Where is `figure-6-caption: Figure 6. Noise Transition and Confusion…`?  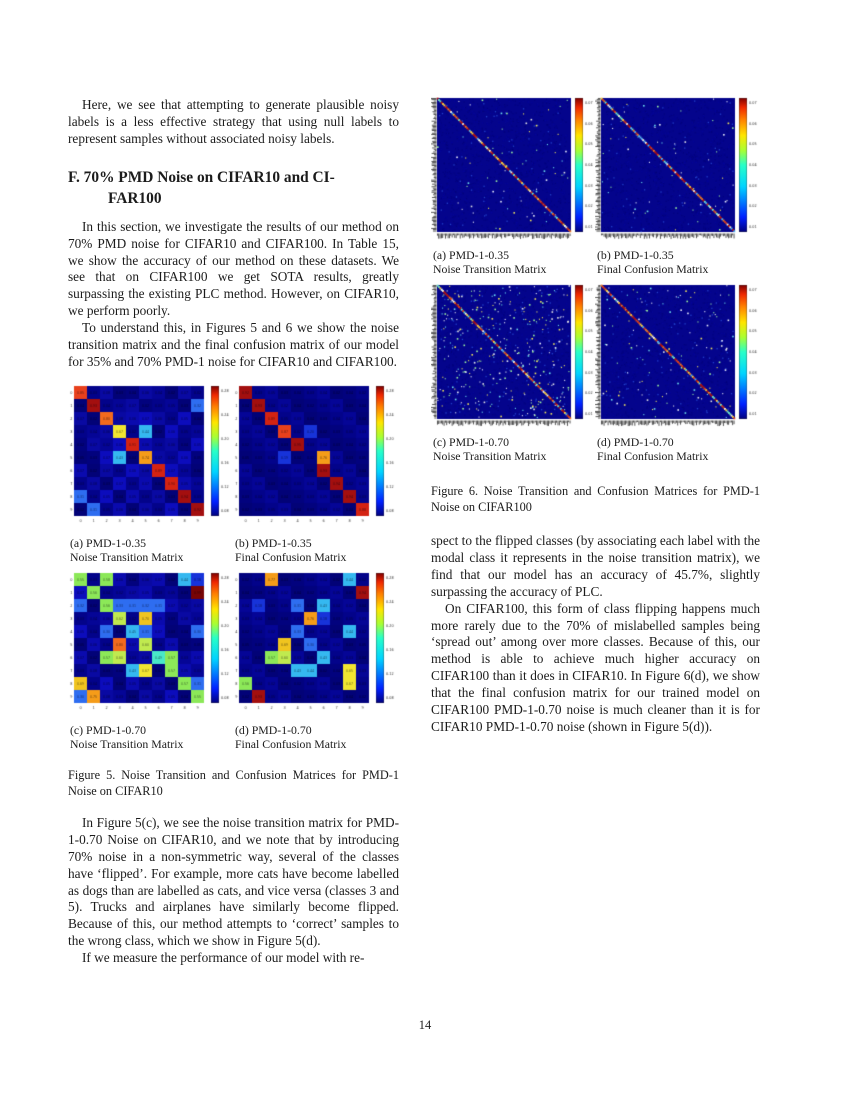
figure-6-caption: Figure 6. Noise Transition and Confusion… is located at coordinates (595, 499).